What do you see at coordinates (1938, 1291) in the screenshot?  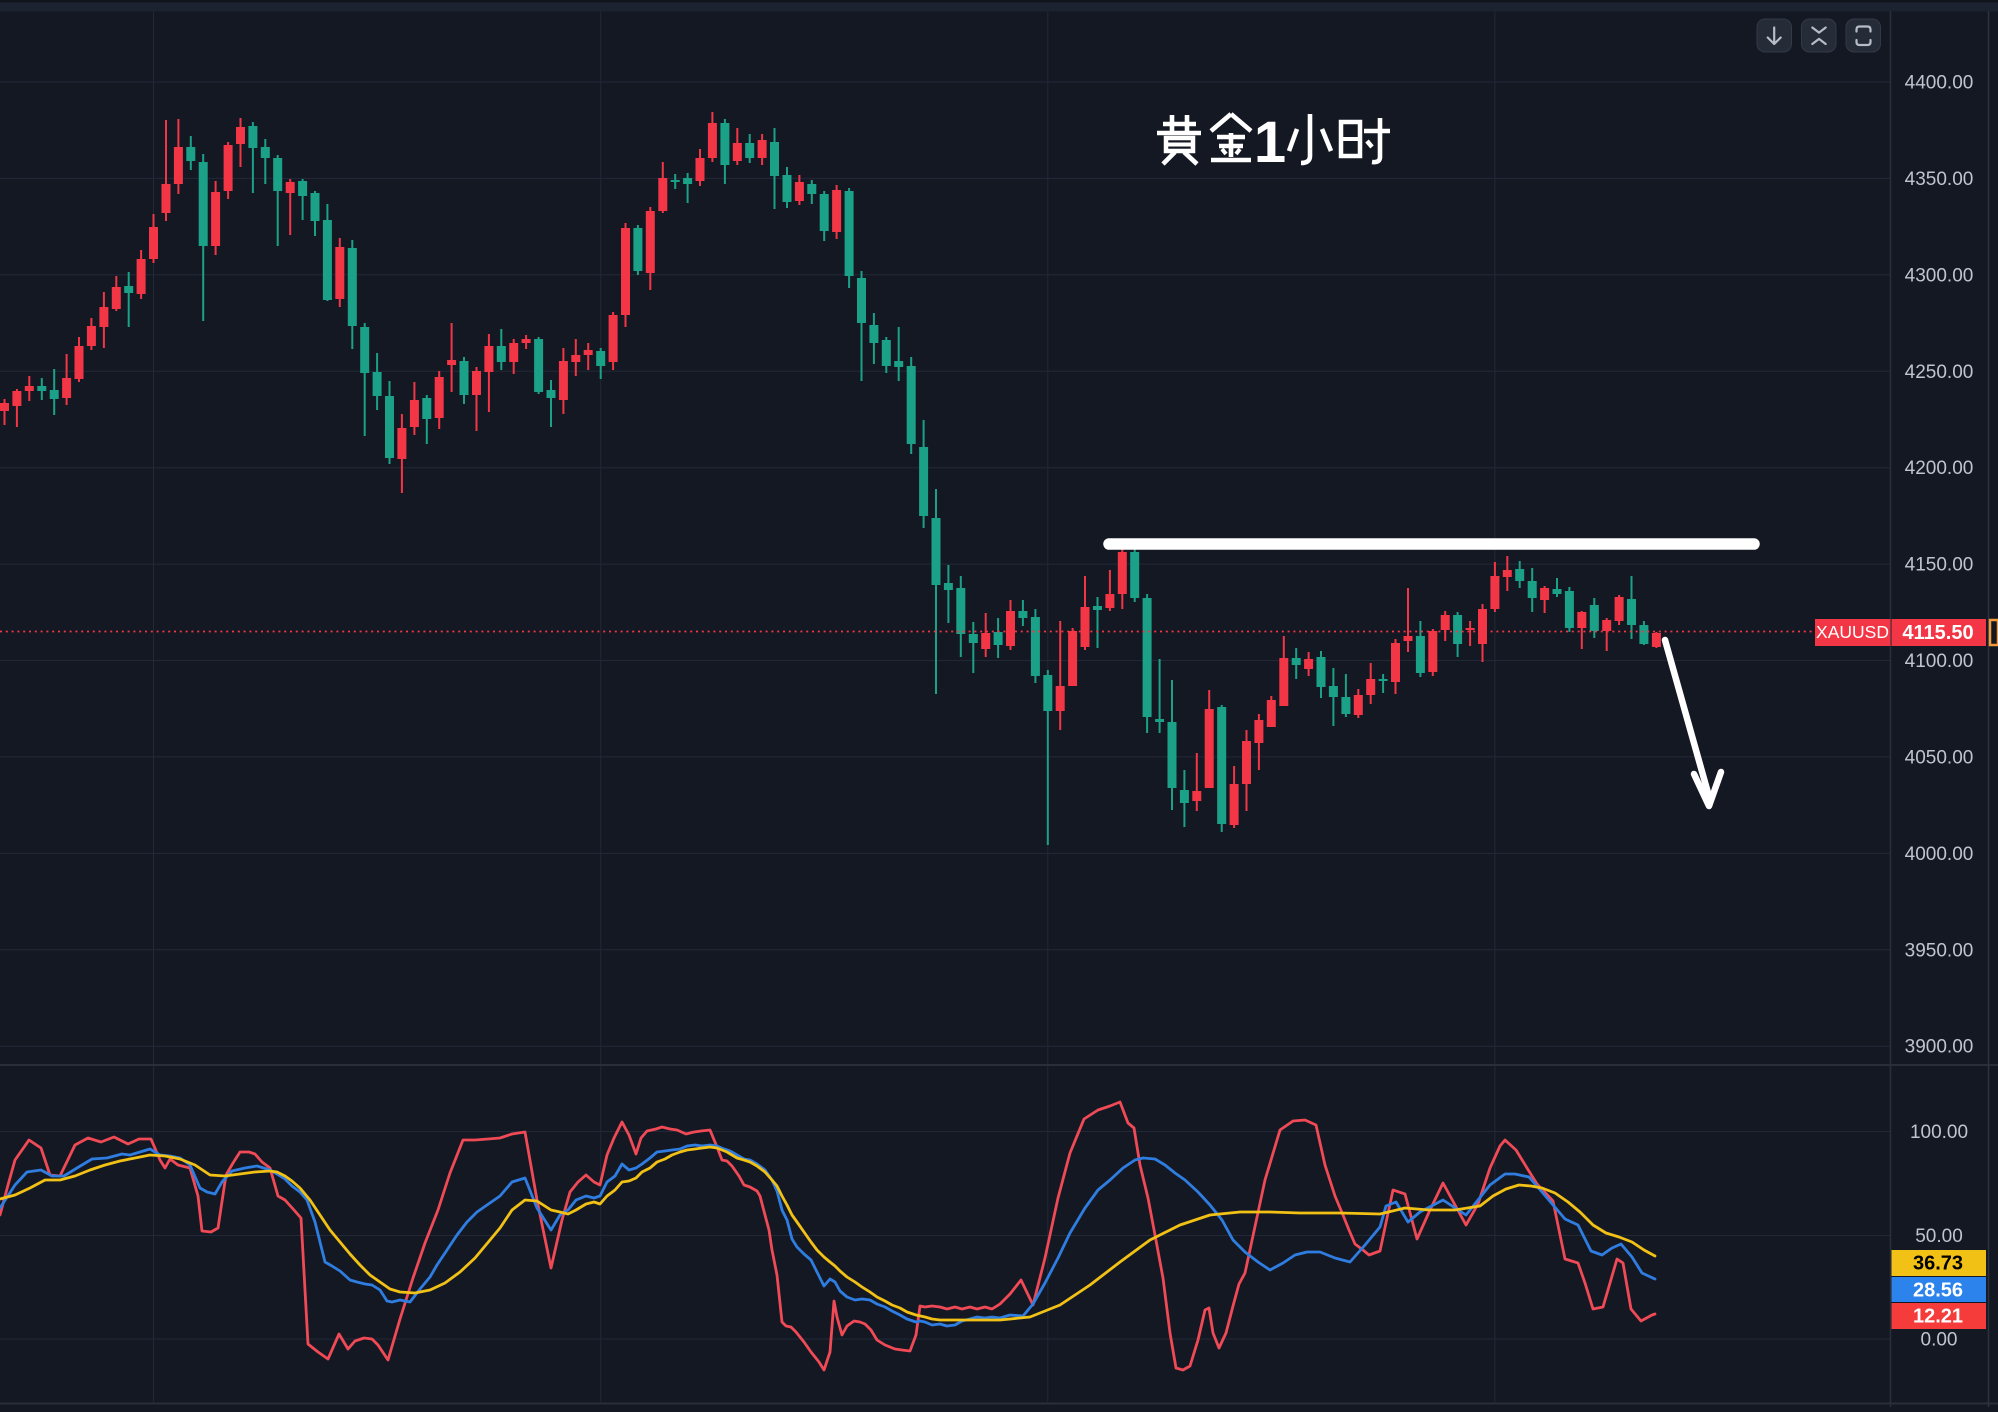 I see `svg-text: 28.56` at bounding box center [1938, 1291].